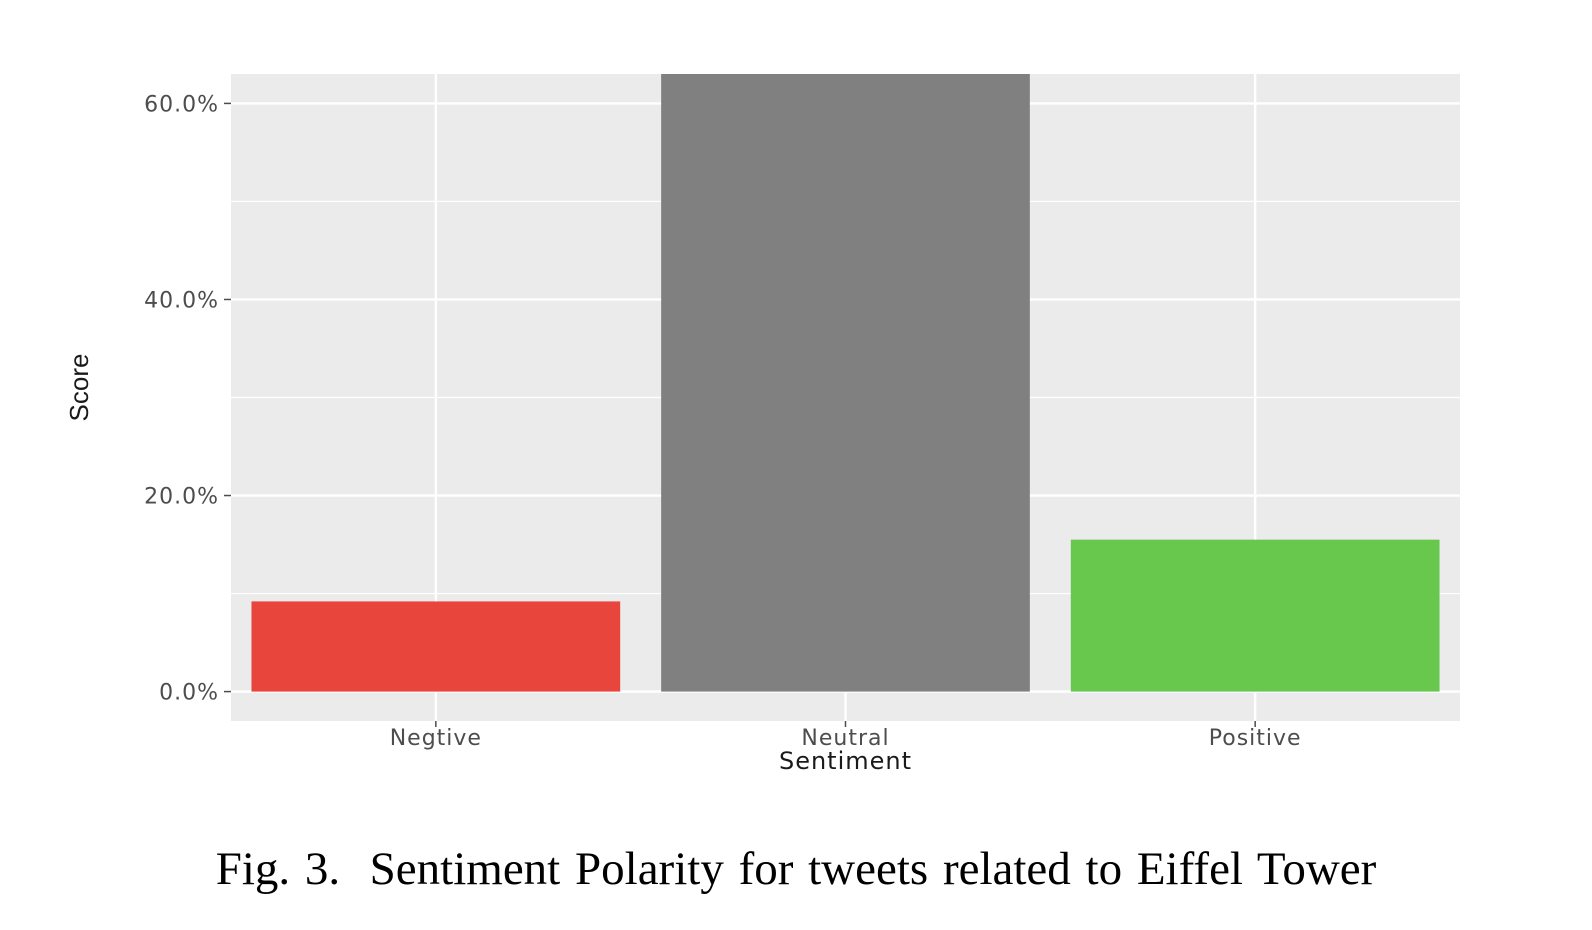 The width and height of the screenshot is (1592, 930). What do you see at coordinates (436, 738) in the screenshot?
I see `x-tick-label: Negtive` at bounding box center [436, 738].